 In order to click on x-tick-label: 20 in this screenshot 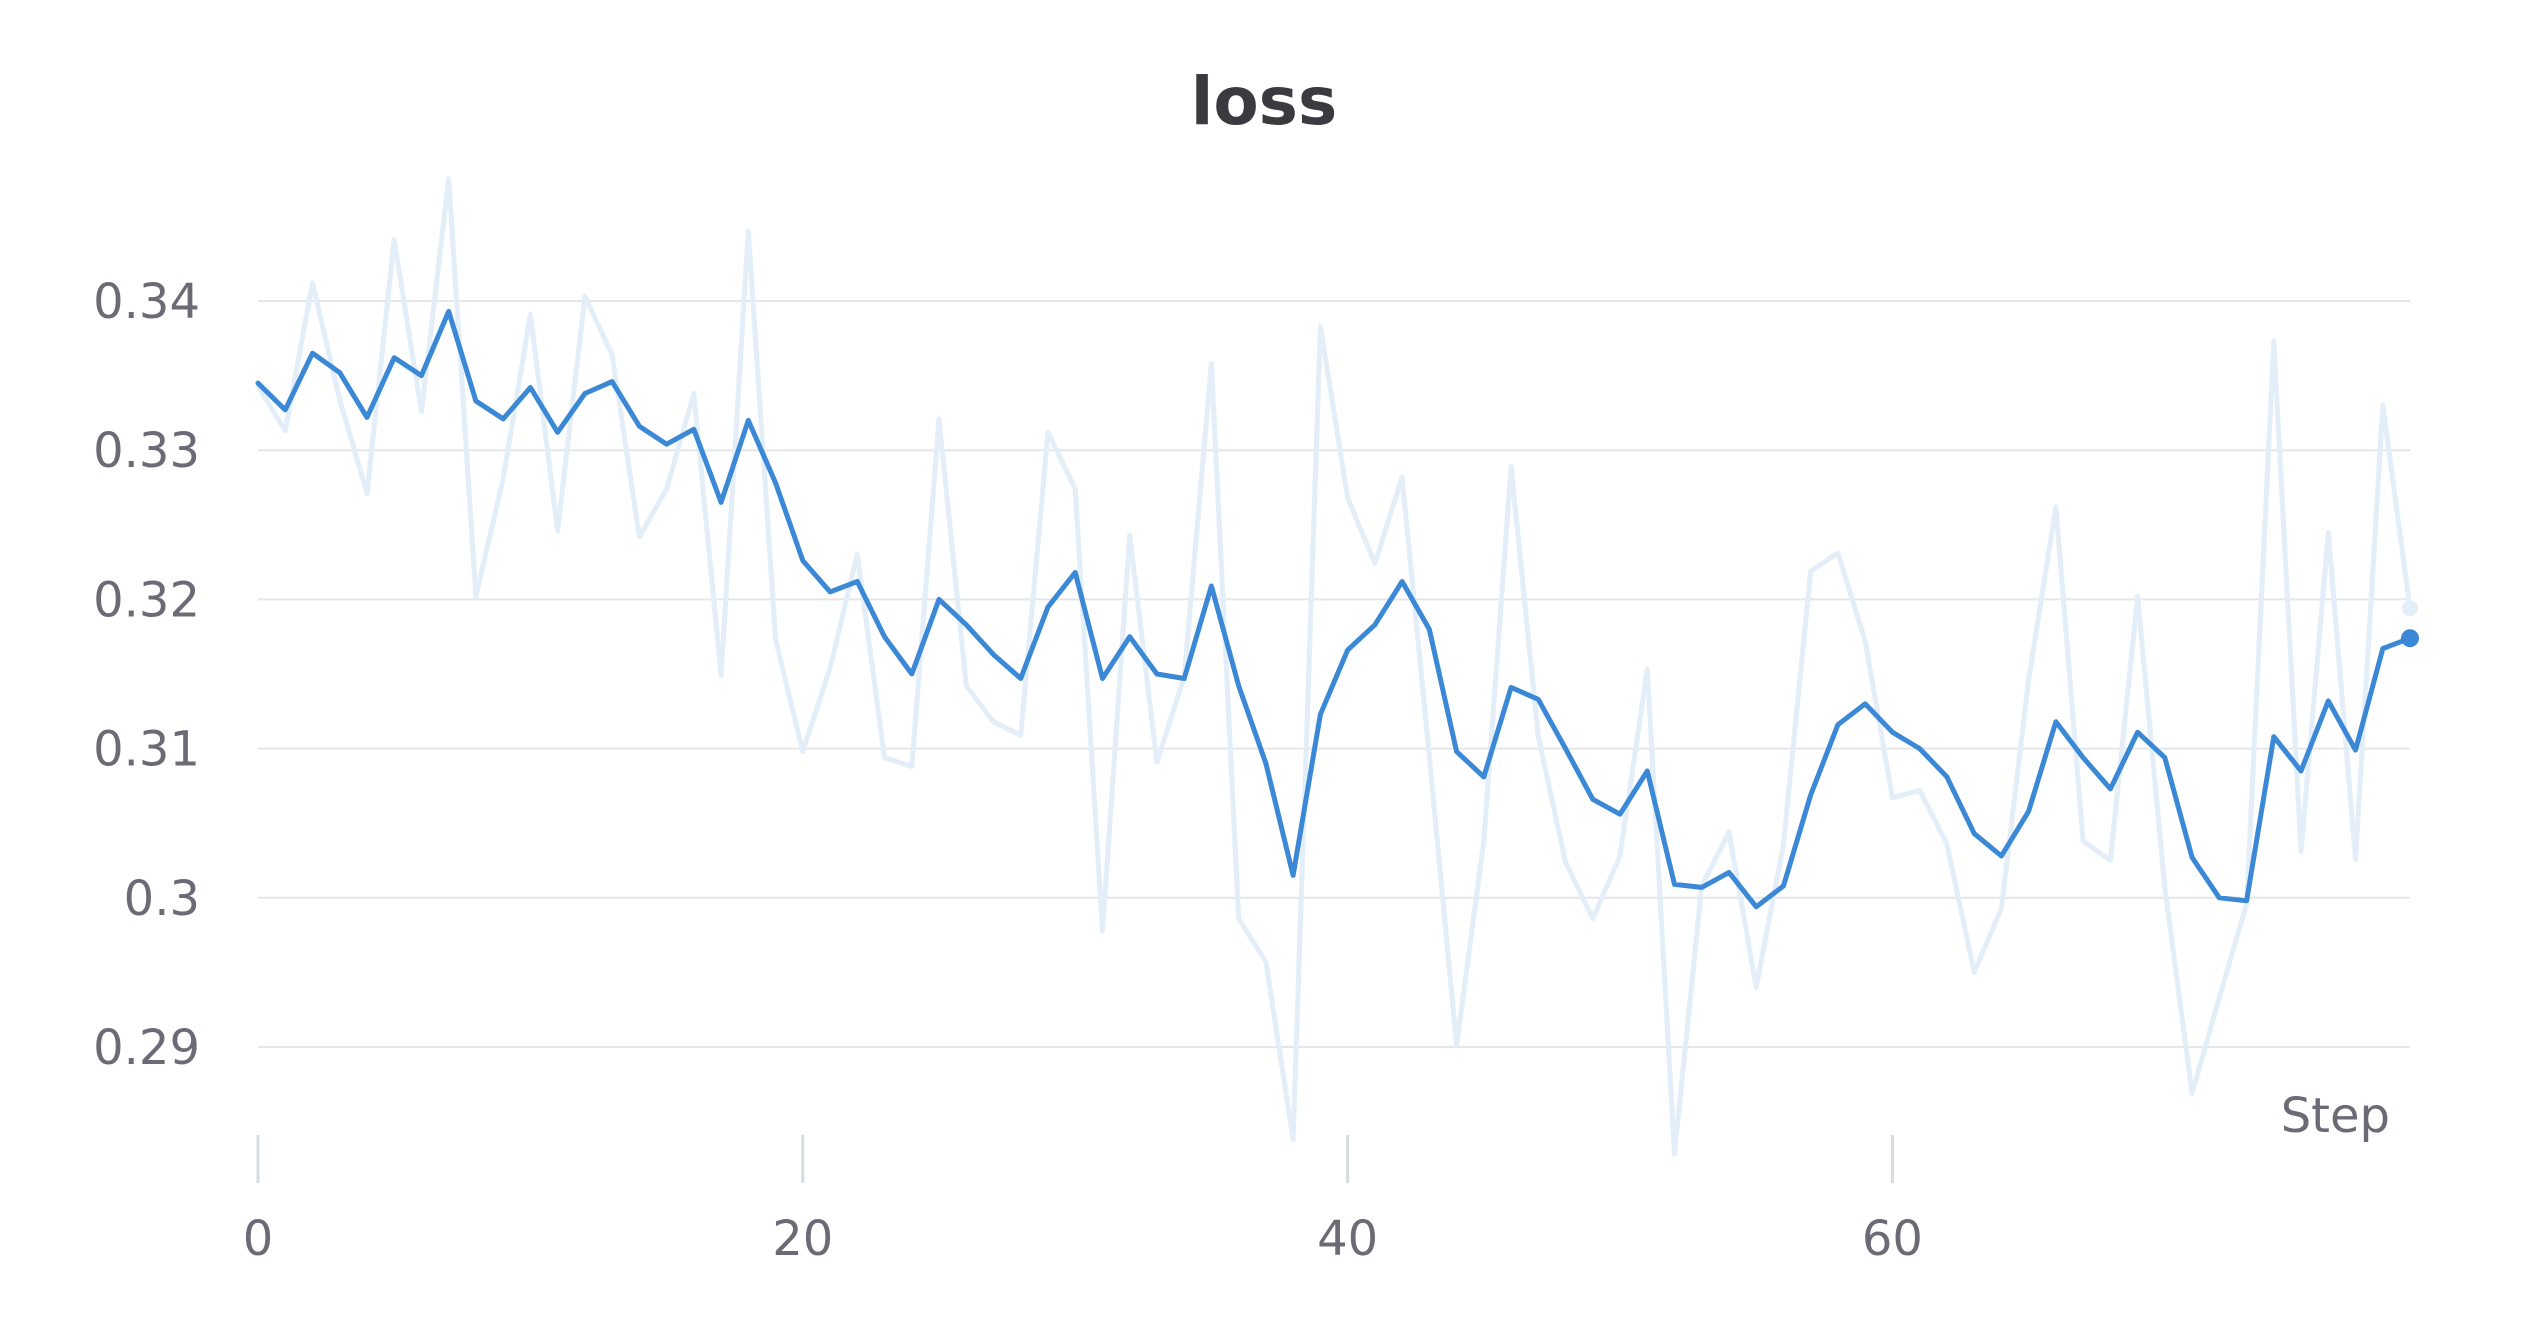, I will do `click(802, 1239)`.